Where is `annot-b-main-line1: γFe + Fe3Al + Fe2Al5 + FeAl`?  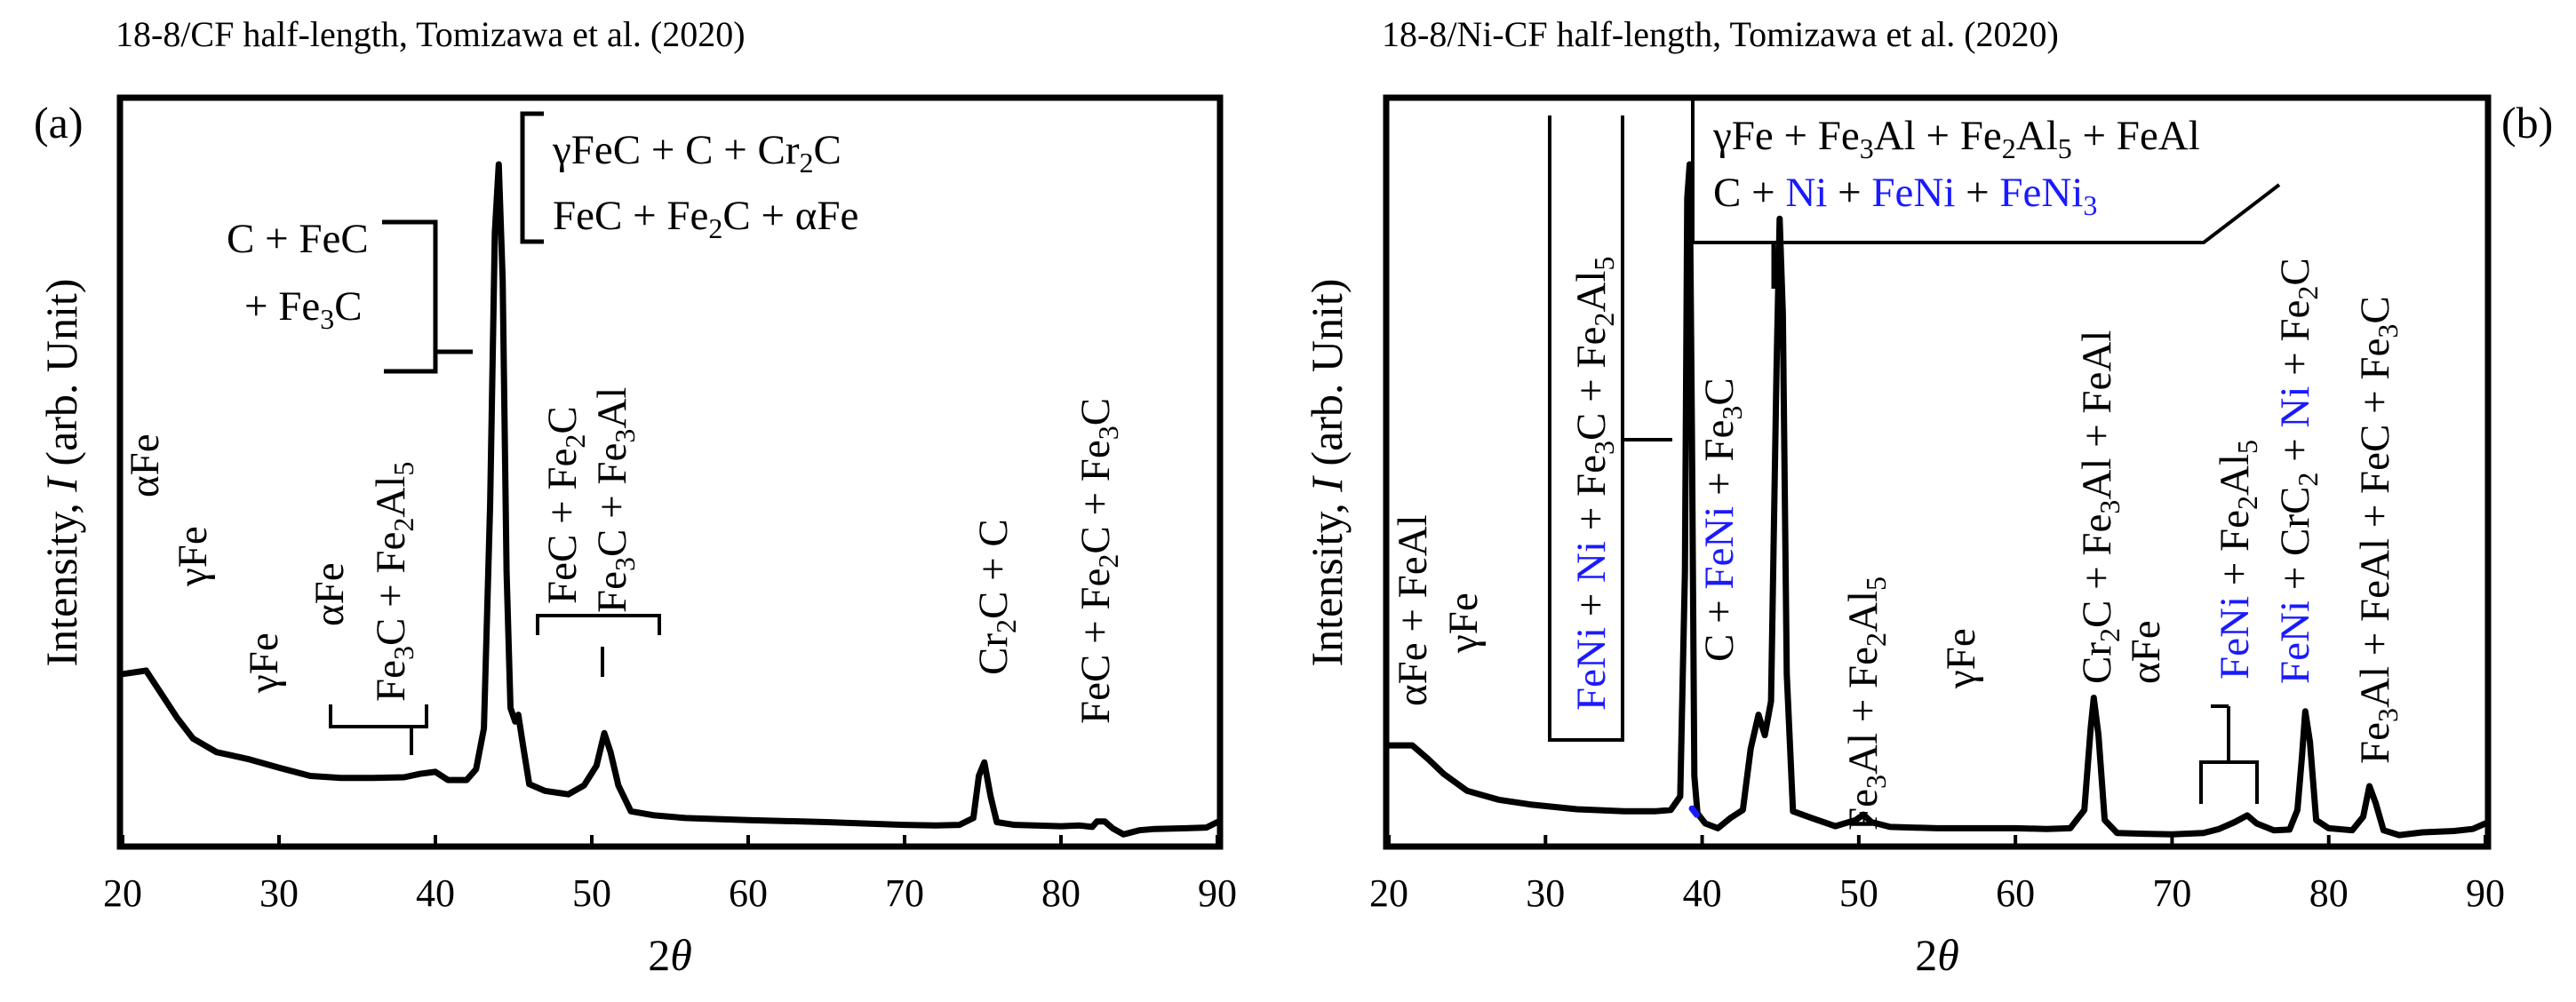 annot-b-main-line1: γFe + Fe3Al + Fe2Al5 + FeAl is located at coordinates (1956, 138).